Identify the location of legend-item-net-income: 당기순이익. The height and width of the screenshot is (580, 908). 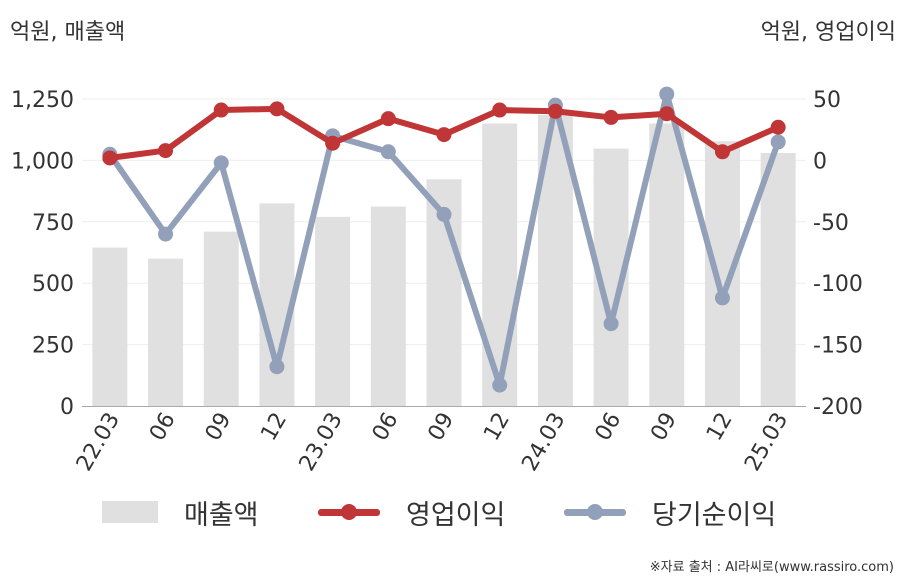
(670, 512).